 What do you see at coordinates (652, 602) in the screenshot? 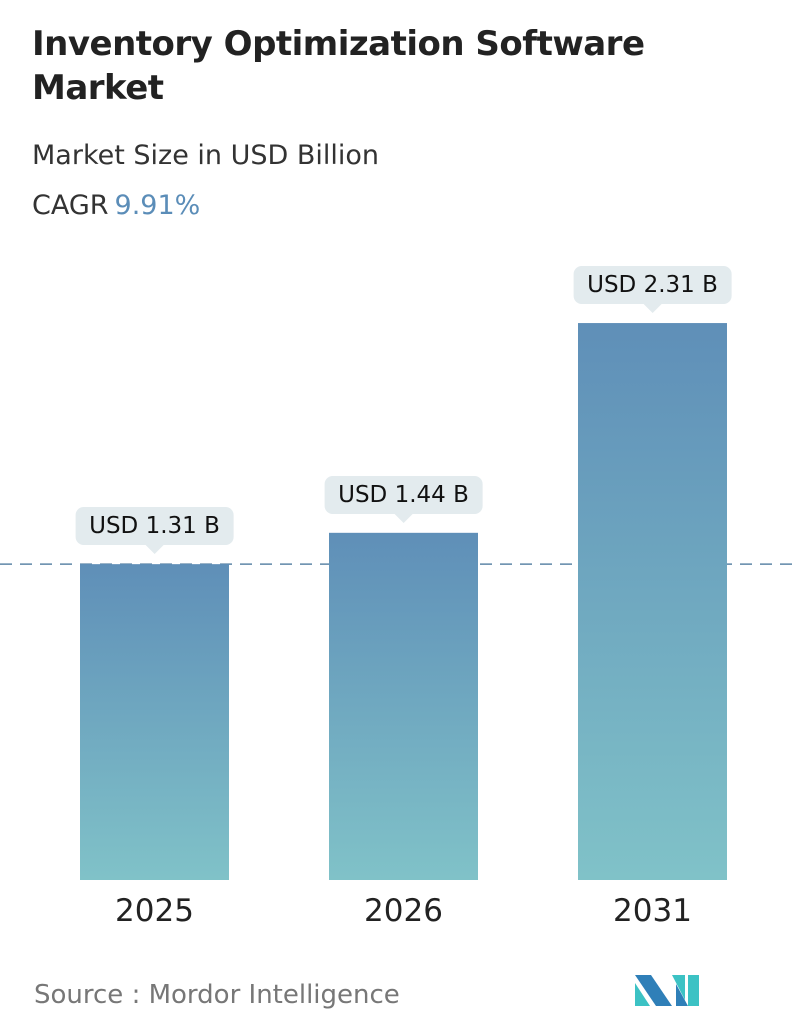
I see `bar-2031` at bounding box center [652, 602].